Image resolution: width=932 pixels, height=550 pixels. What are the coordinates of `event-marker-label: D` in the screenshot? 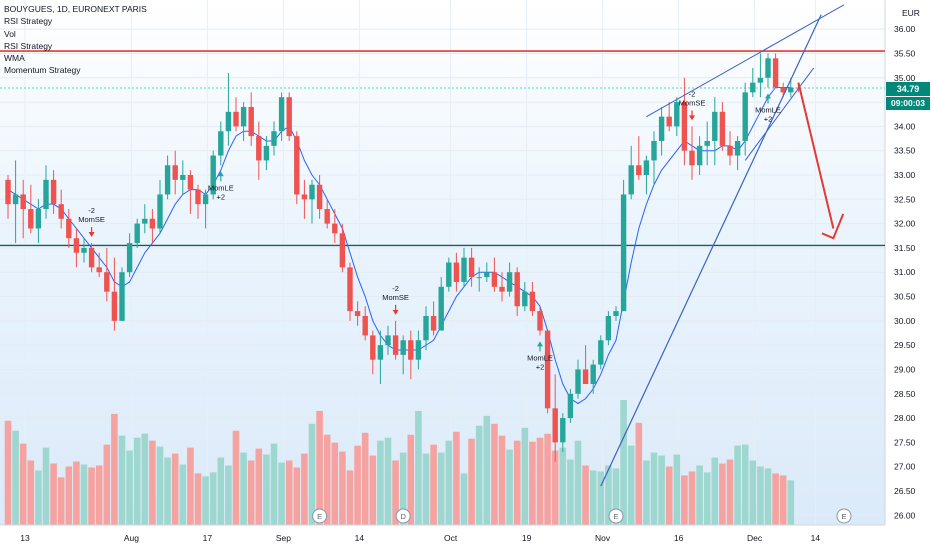 It's located at (403, 516).